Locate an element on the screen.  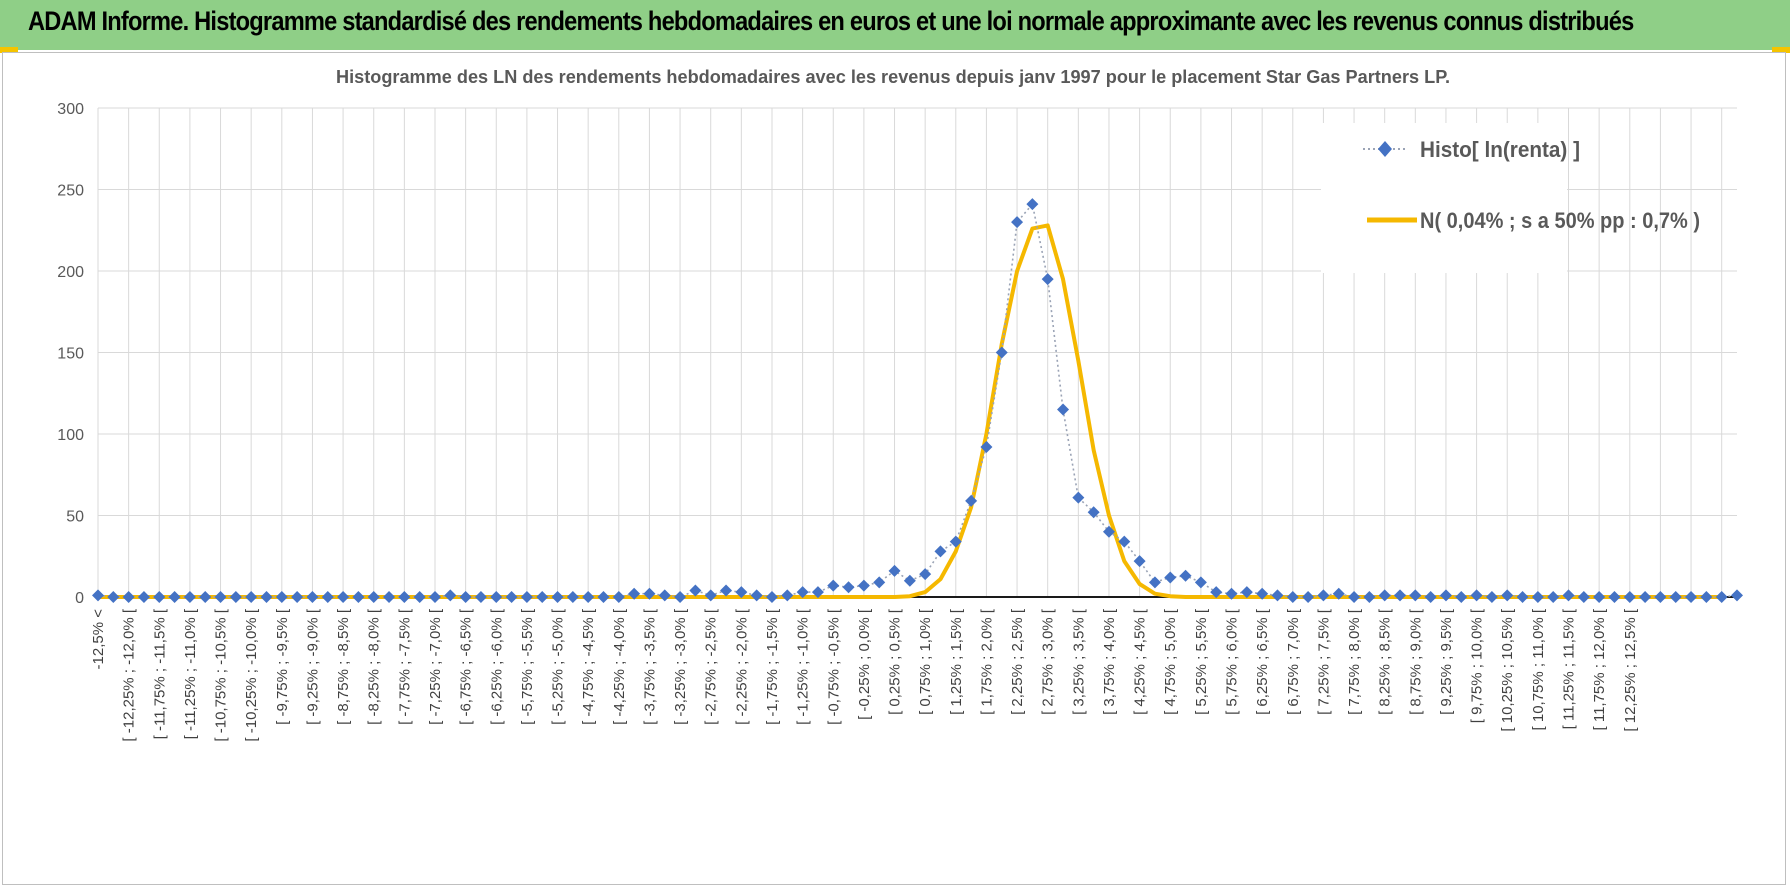
x-tick-label: [ 8,75% ; 9,0% [ is located at coordinates (1415, 661).